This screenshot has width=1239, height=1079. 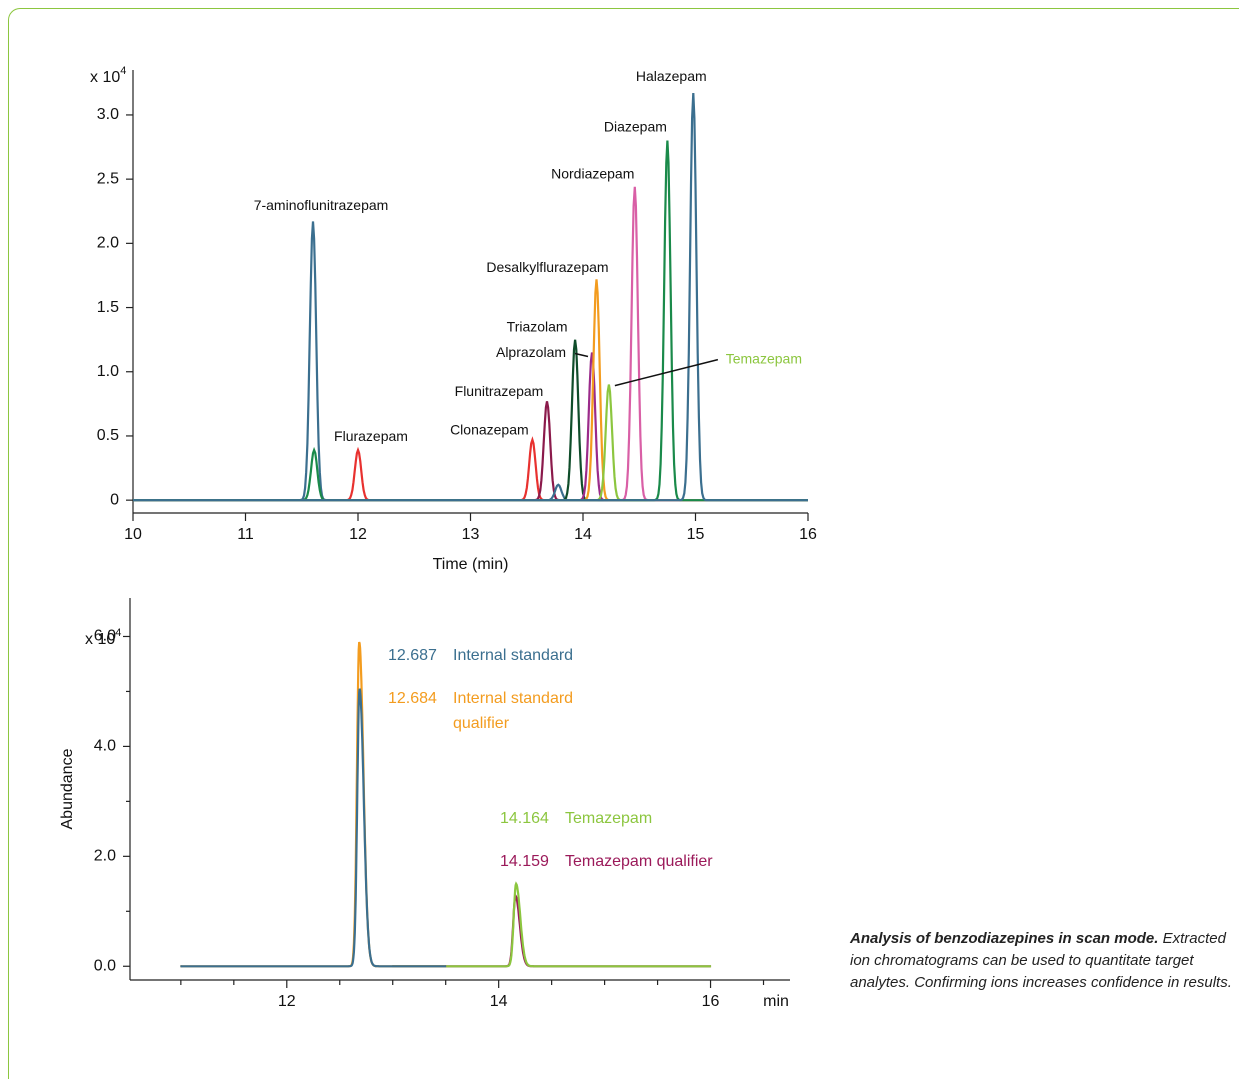 What do you see at coordinates (108, 307) in the screenshot?
I see `y-tick-label: 1.5` at bounding box center [108, 307].